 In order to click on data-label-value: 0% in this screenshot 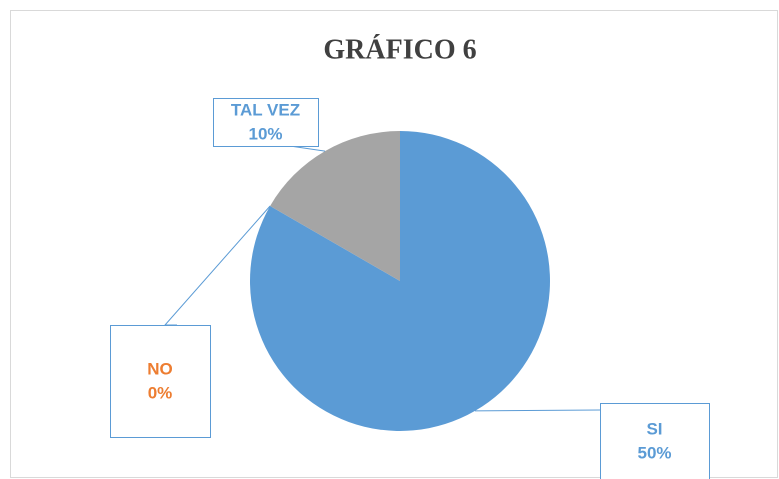, I will do `click(160, 392)`.